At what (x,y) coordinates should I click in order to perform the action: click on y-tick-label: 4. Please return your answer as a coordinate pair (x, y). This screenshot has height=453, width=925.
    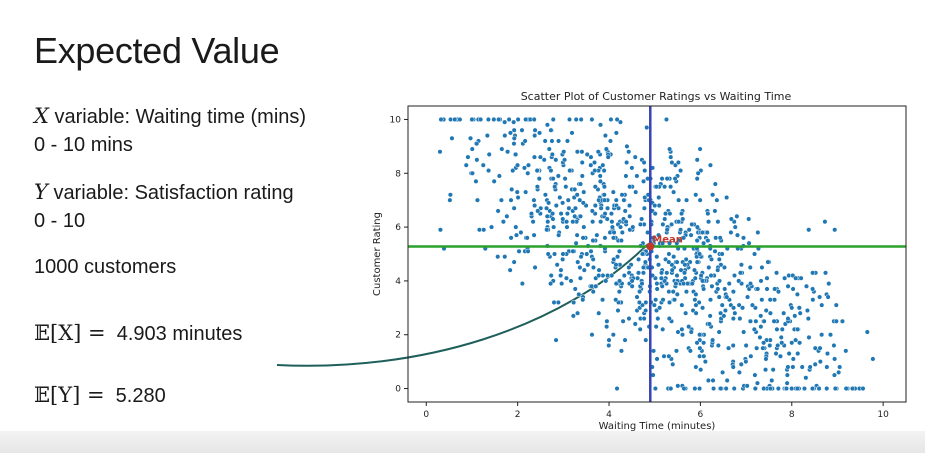
    Looking at the image, I should click on (398, 282).